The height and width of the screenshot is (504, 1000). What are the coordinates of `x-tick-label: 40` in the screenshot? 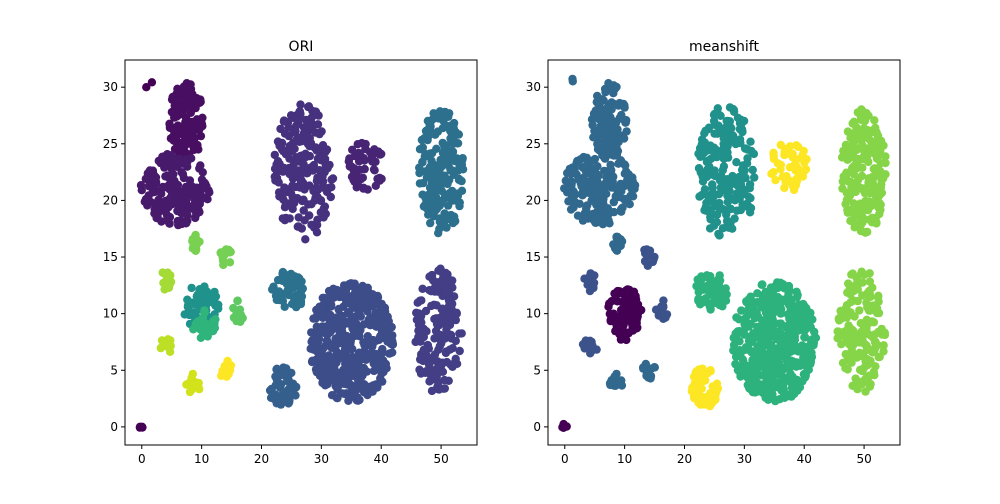 It's located at (381, 459).